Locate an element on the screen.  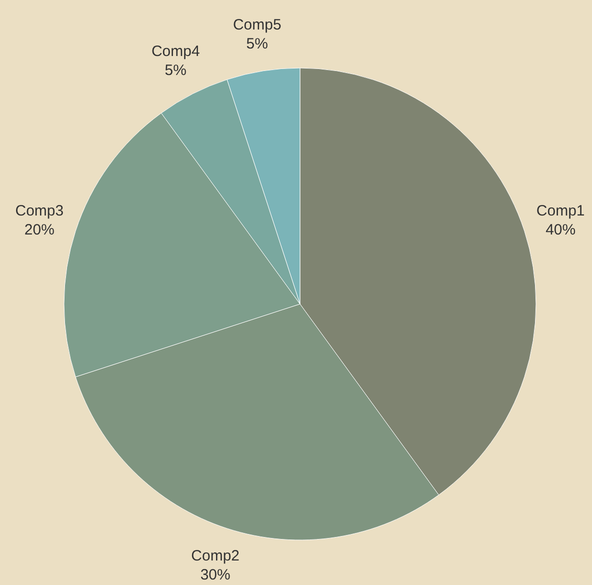
data-label: 30% is located at coordinates (215, 575).